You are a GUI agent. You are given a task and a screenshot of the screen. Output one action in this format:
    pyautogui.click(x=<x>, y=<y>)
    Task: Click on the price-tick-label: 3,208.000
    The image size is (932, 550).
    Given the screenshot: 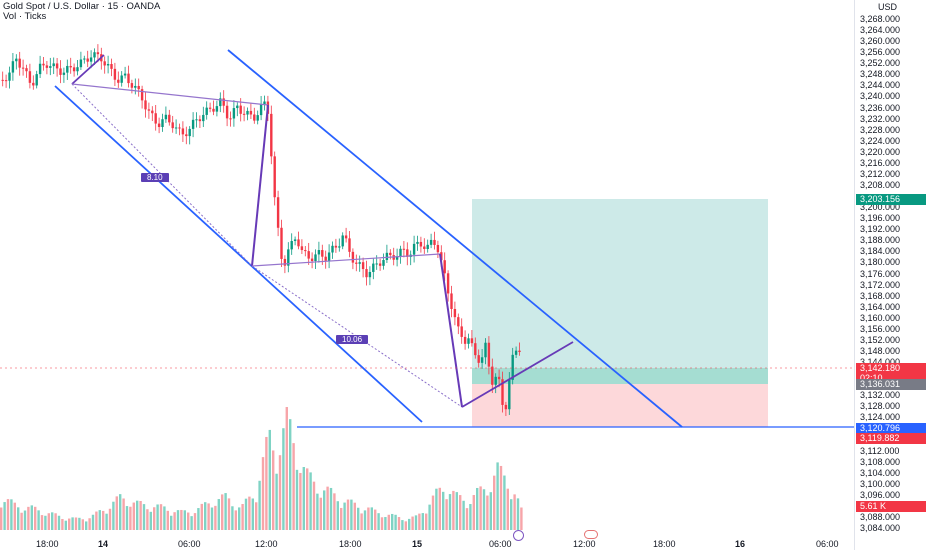 What is the action you would take?
    pyautogui.click(x=880, y=184)
    